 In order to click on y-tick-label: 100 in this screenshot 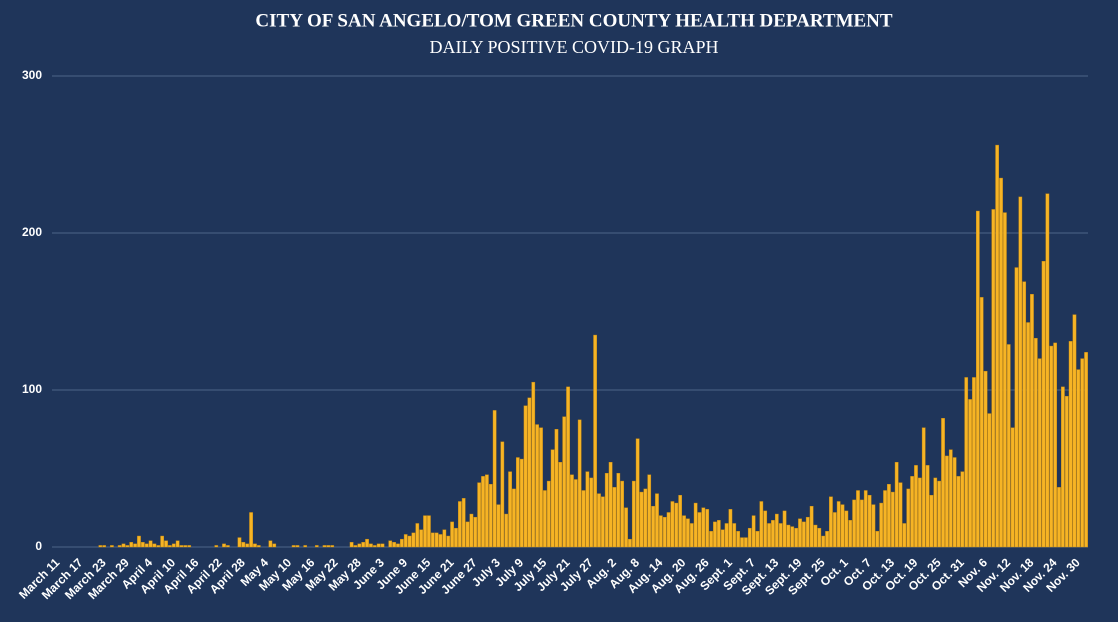, I will do `click(32, 389)`.